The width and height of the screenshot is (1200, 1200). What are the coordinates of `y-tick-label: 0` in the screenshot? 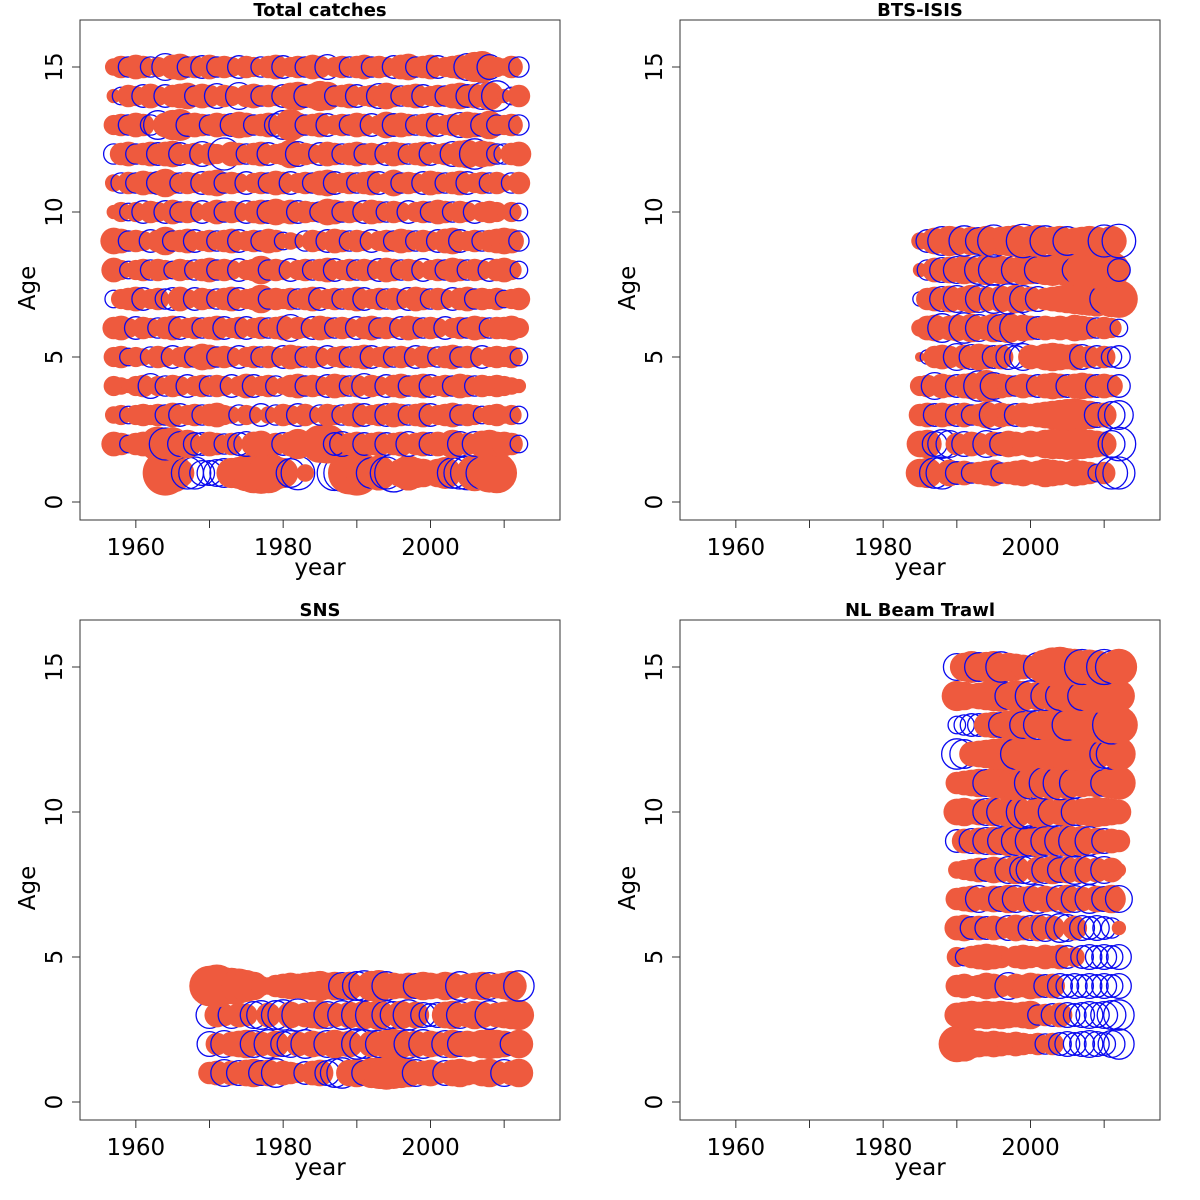 It's located at (55, 502).